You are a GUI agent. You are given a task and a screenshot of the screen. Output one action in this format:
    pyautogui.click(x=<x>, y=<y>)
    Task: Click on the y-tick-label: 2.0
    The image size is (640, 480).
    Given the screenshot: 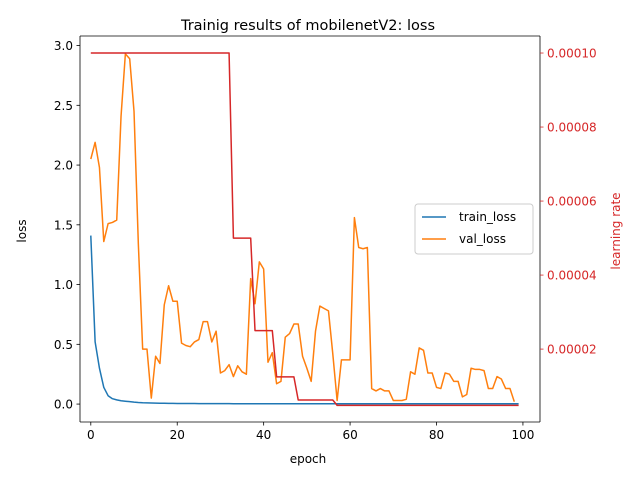 What is the action you would take?
    pyautogui.click(x=63, y=166)
    